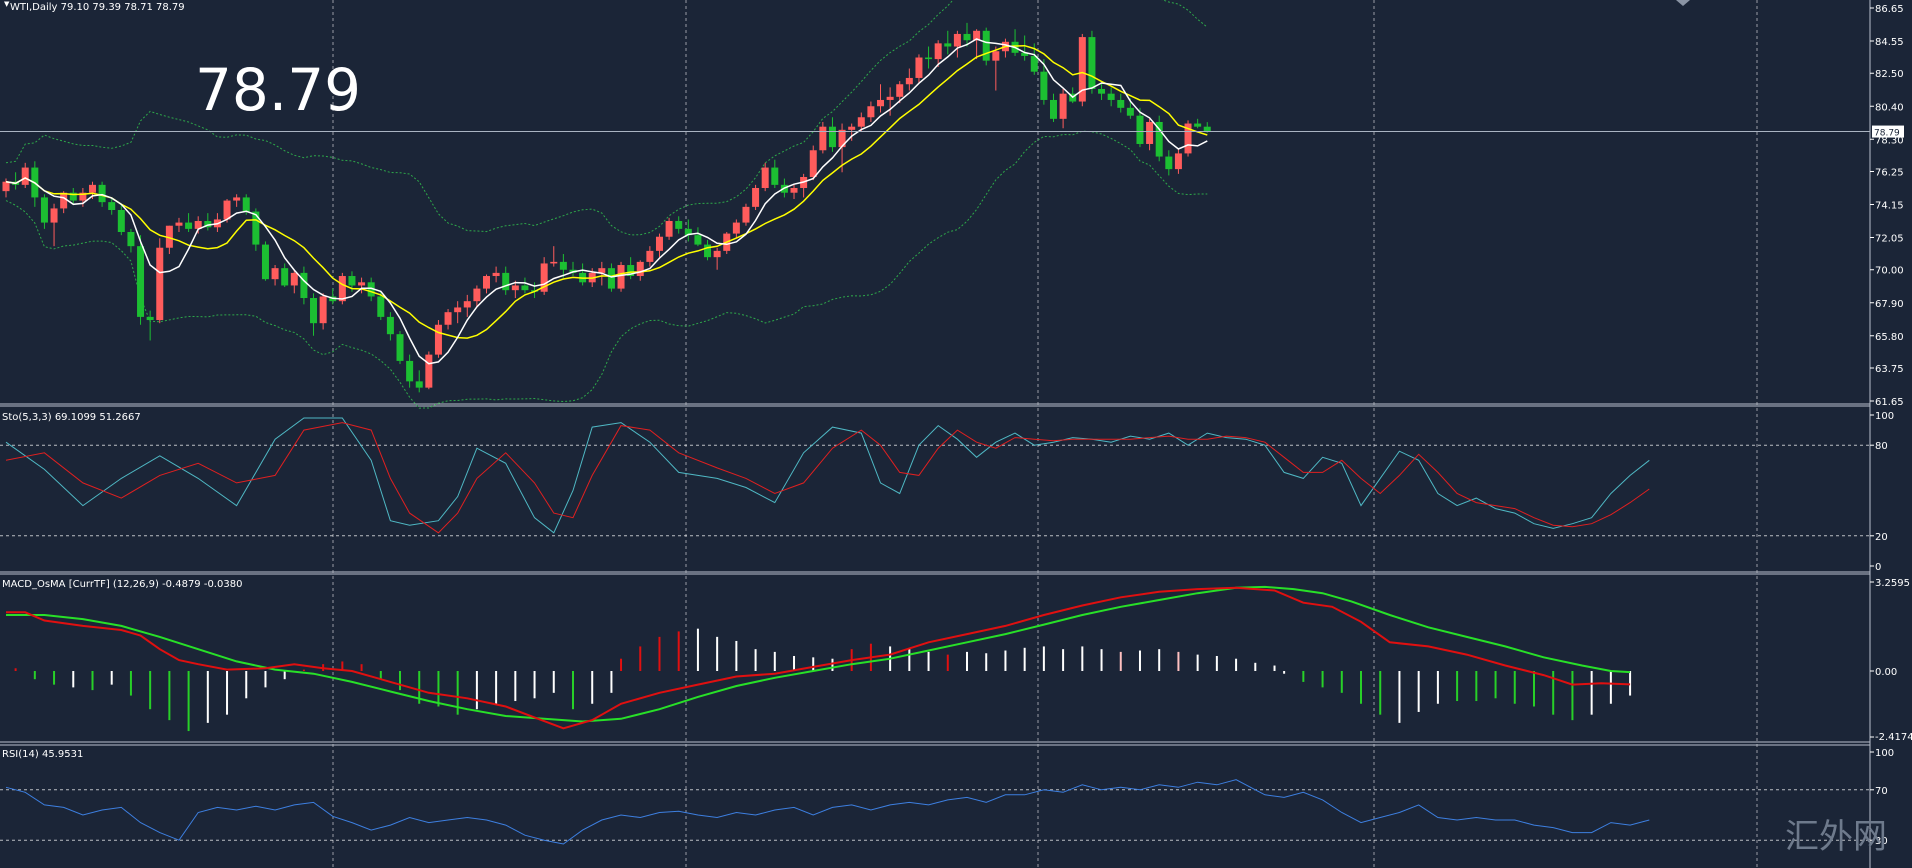 The width and height of the screenshot is (1912, 868). Describe the element at coordinates (1884, 753) in the screenshot. I see `rsi-tick-label: 100` at that location.